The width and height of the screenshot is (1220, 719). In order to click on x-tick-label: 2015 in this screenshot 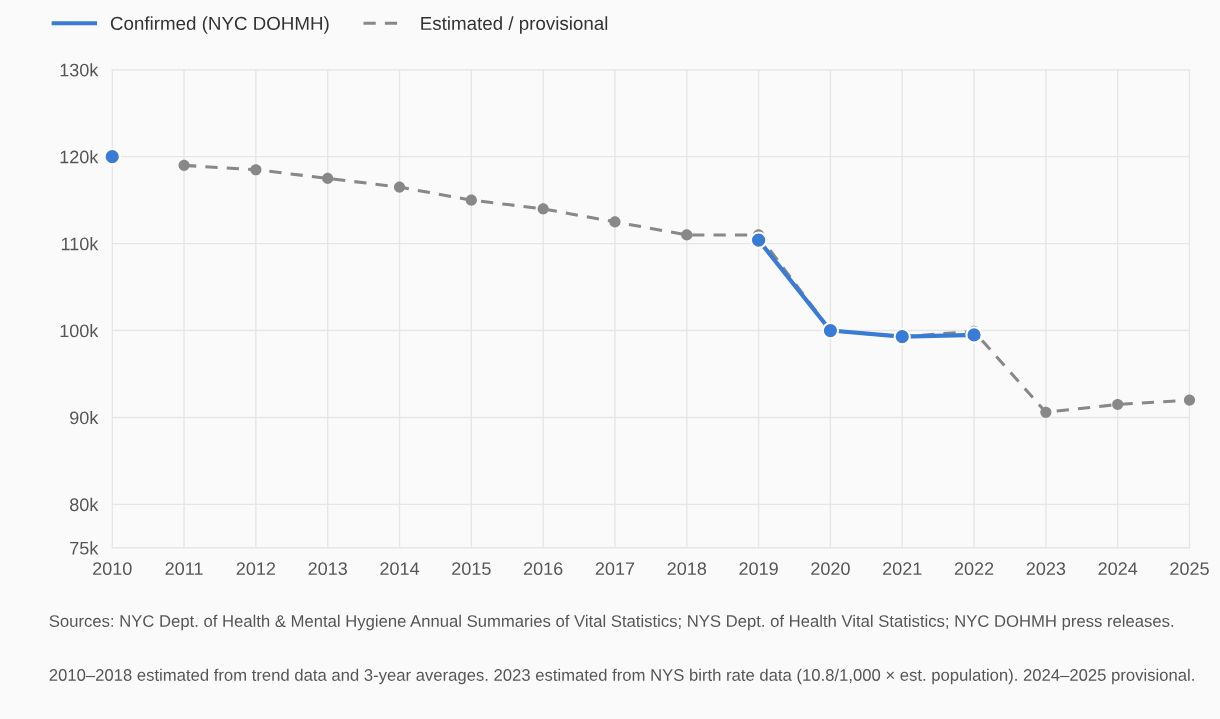, I will do `click(471, 569)`.